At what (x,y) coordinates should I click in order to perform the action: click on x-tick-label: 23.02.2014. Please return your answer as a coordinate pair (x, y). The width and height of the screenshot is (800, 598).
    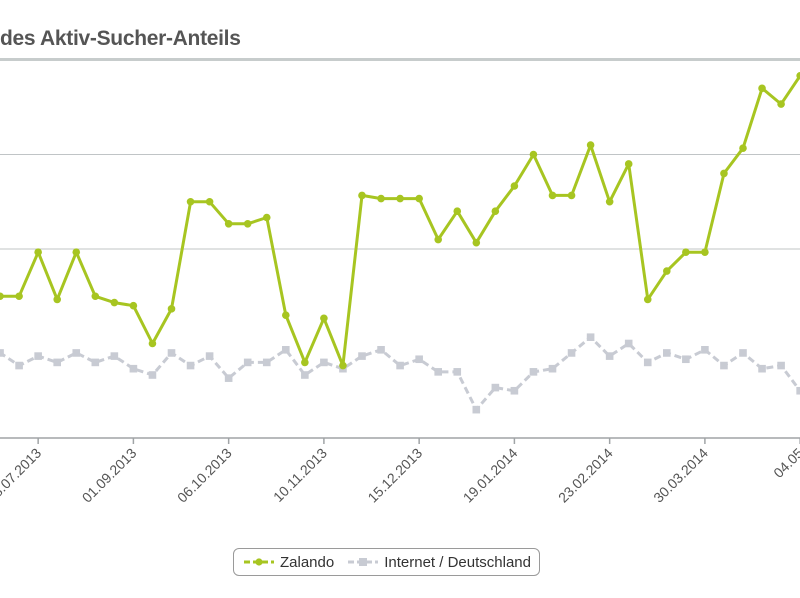
    Looking at the image, I should click on (585, 475).